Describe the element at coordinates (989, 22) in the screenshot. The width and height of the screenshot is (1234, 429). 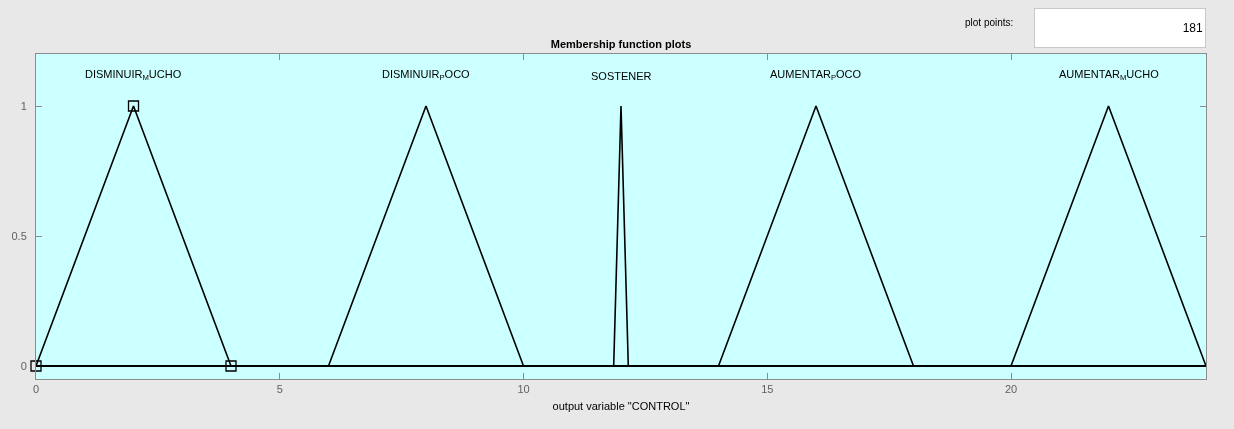
I see `text: plot points:` at that location.